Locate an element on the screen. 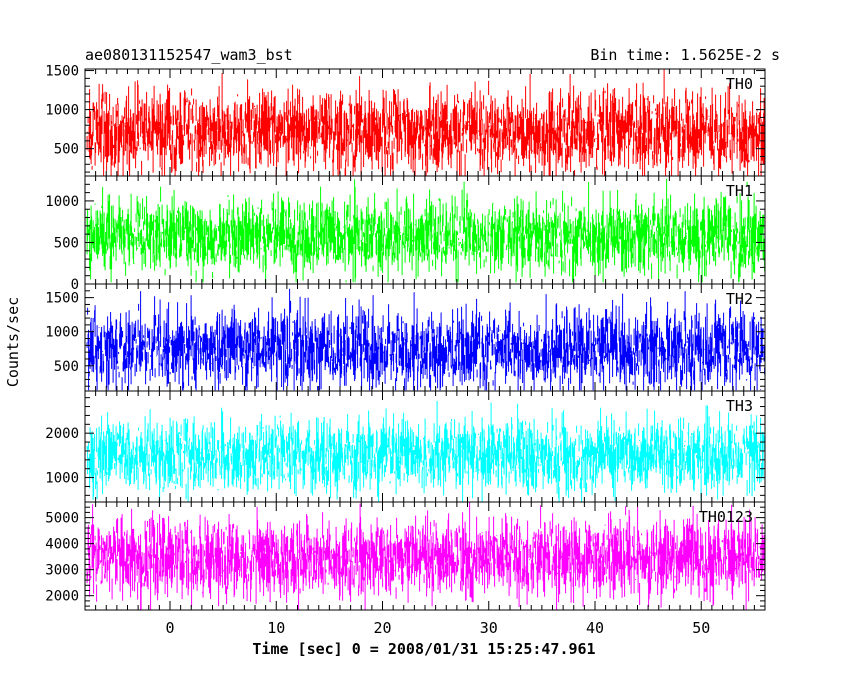 The image size is (850, 684). y-tick-label-th0: 1500 is located at coordinates (62, 72).